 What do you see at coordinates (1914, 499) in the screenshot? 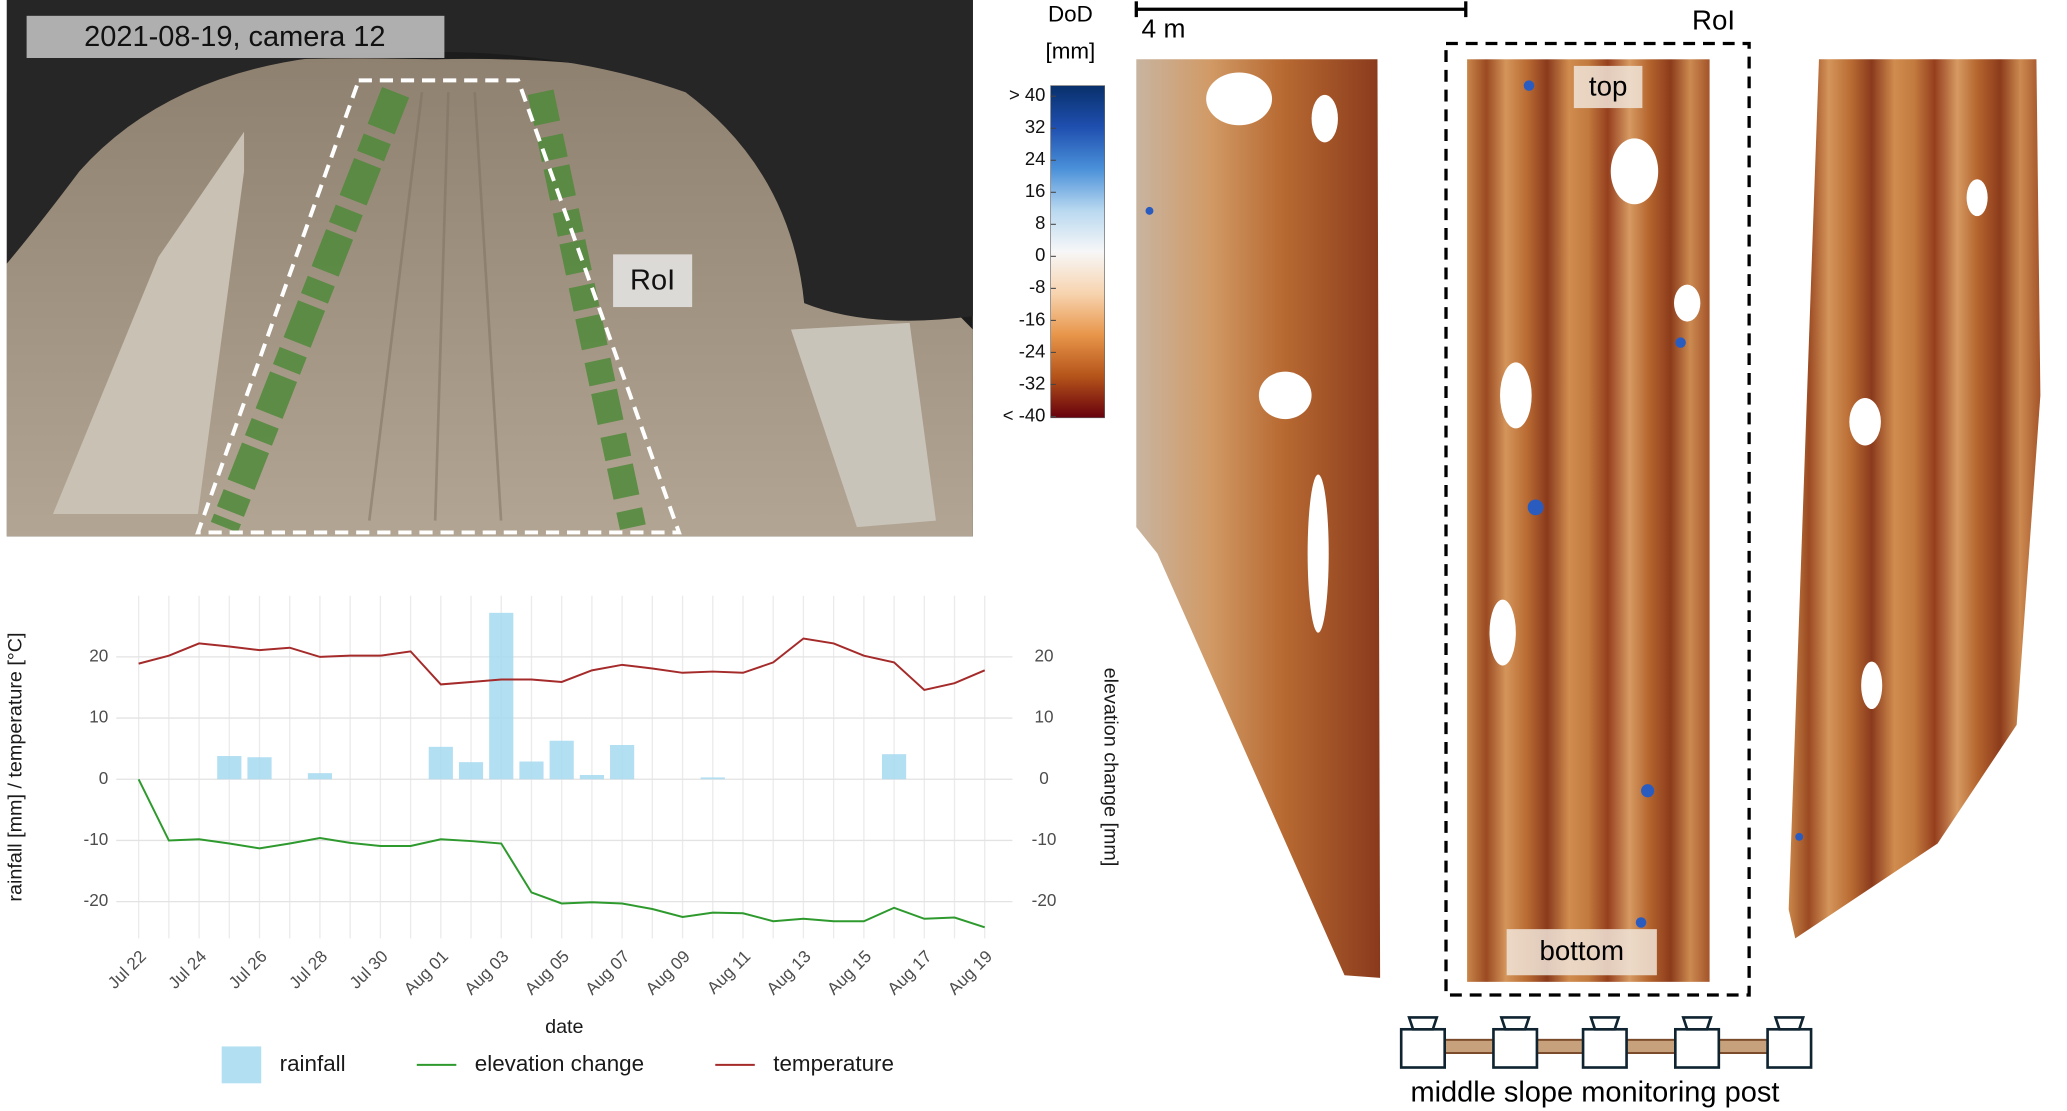
I see `dod-strip-right` at bounding box center [1914, 499].